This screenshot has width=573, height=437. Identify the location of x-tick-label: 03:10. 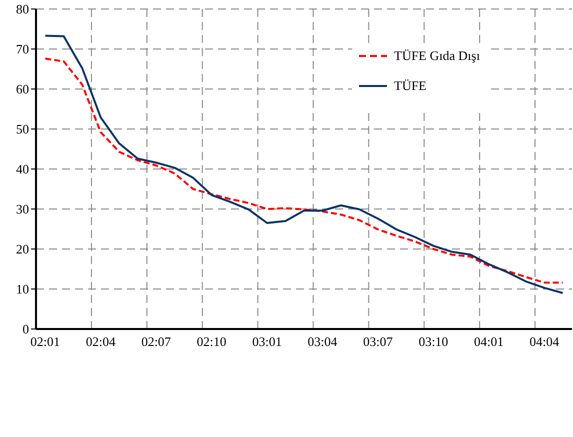
(433, 342).